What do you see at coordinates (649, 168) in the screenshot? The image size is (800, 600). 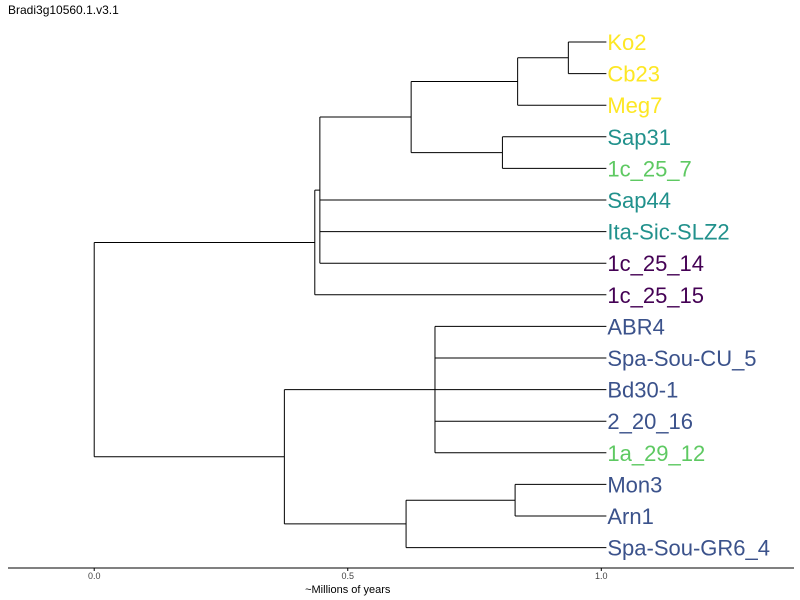 I see `leaf-label-4: 1c_25_7` at bounding box center [649, 168].